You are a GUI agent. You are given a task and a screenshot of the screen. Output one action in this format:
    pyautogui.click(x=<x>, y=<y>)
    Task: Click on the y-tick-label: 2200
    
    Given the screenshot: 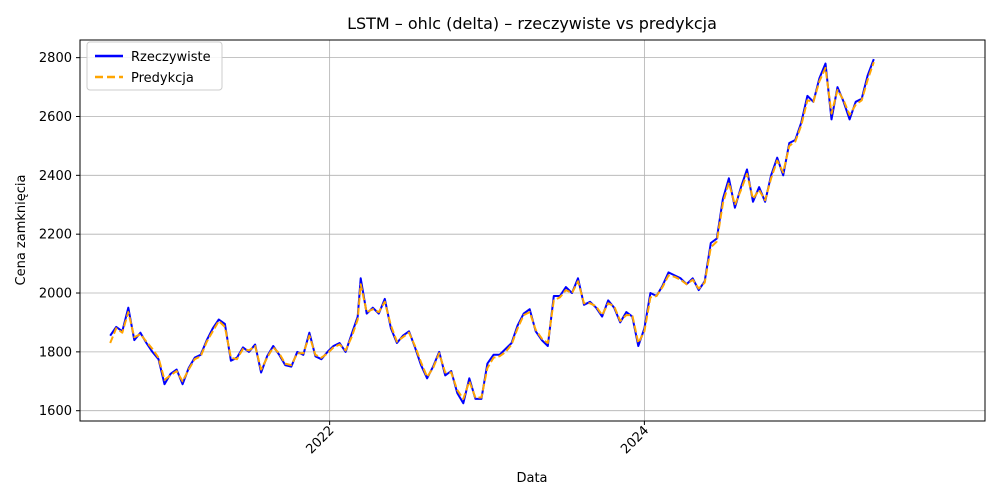 What is the action you would take?
    pyautogui.click(x=55, y=235)
    